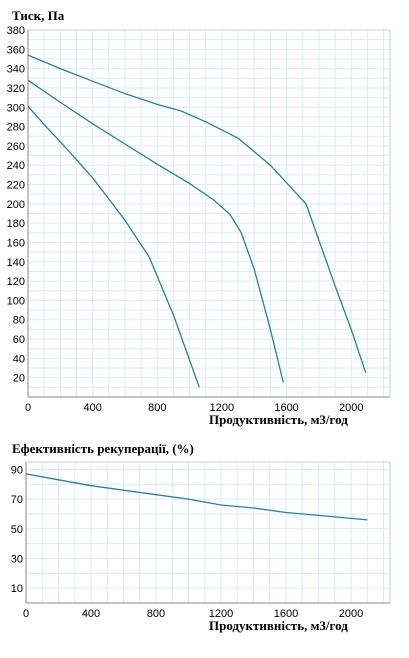 The image size is (409, 658). Describe the element at coordinates (17, 500) in the screenshot. I see `efficiency-y-tick-label: 70` at that location.